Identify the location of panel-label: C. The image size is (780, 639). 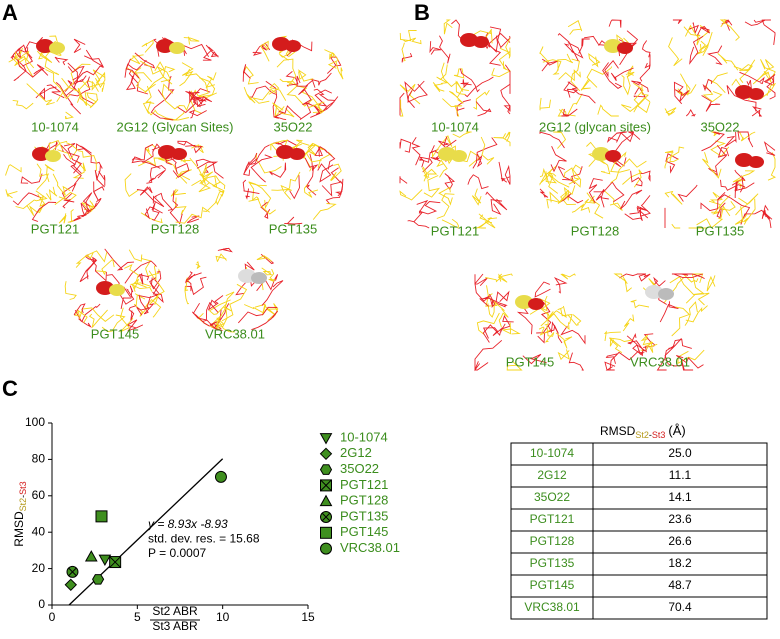
(10, 388).